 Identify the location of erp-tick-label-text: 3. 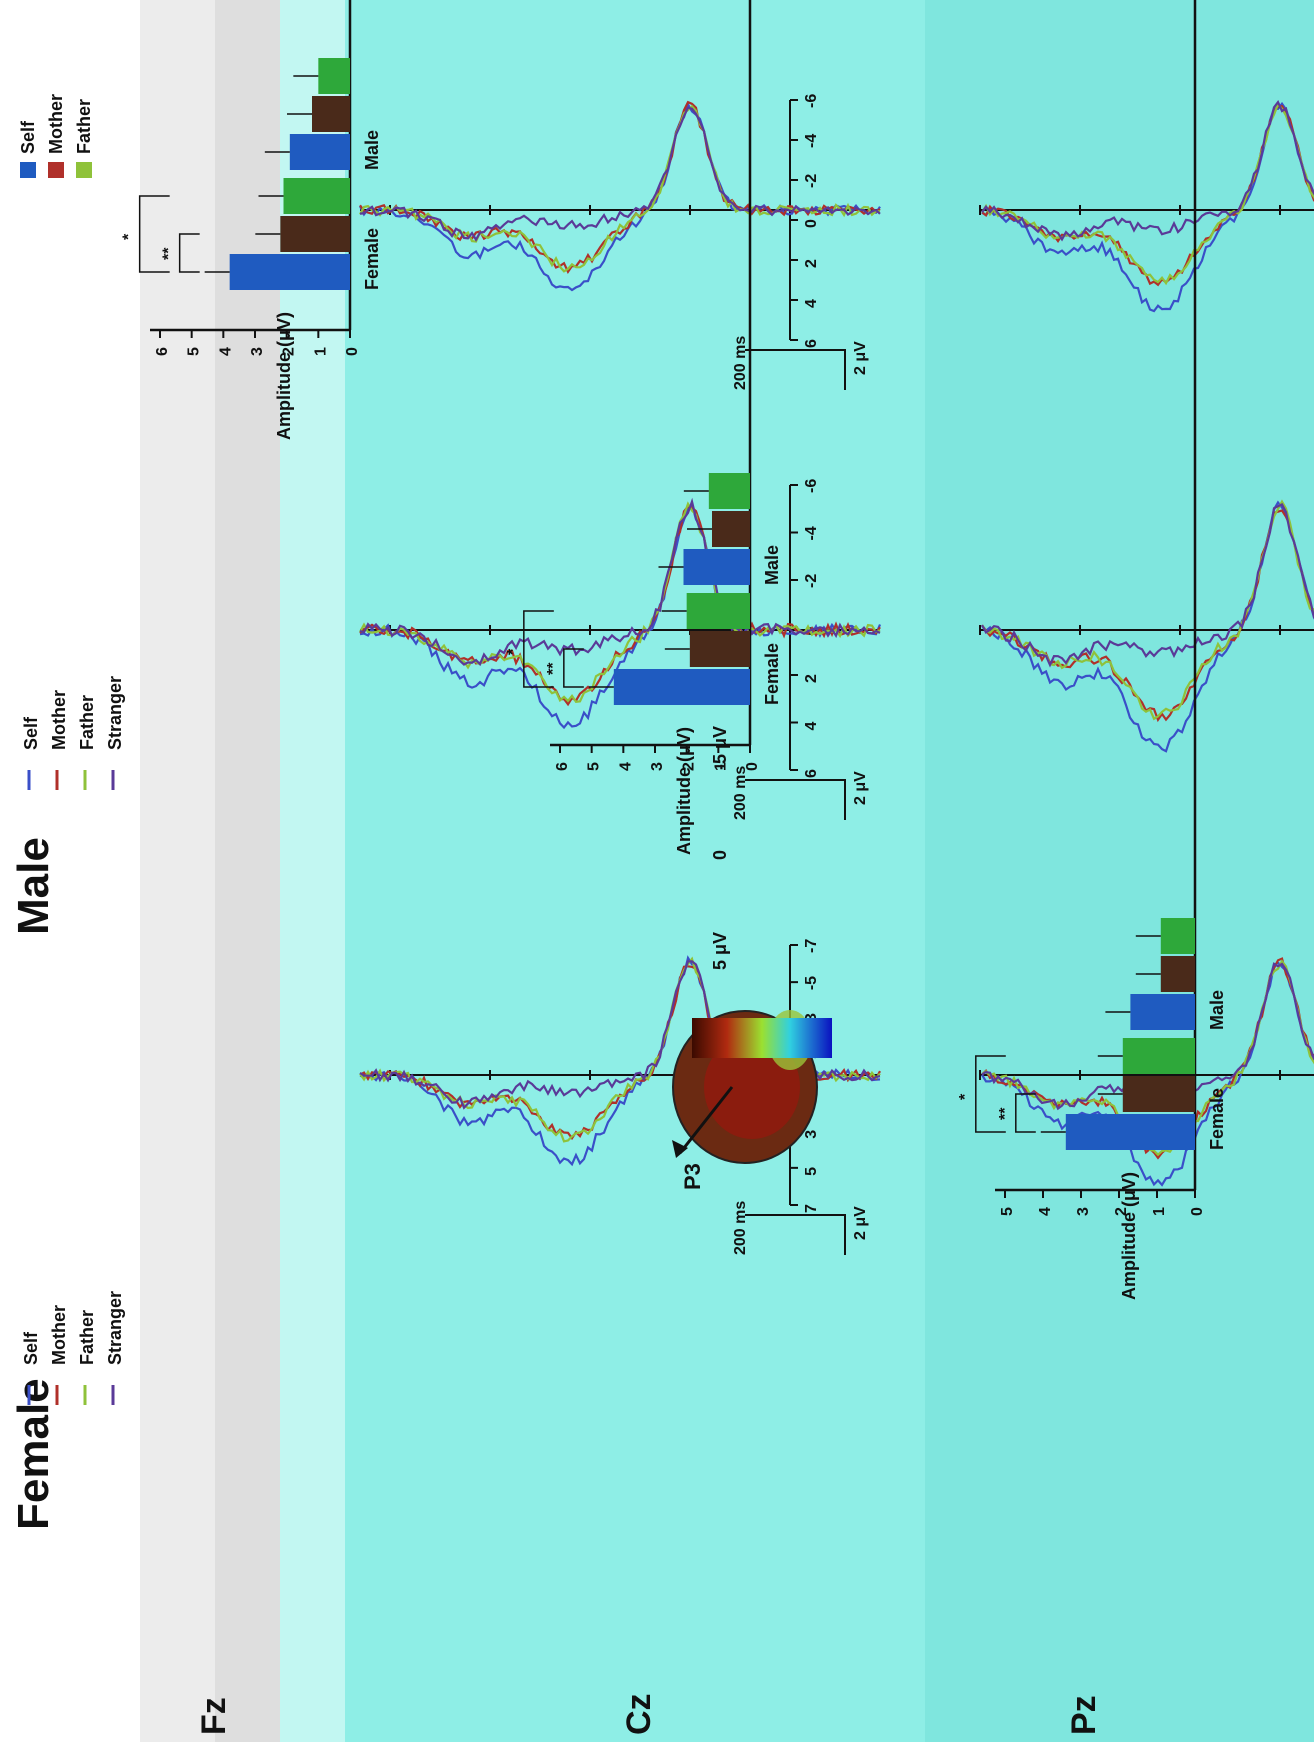
(811, 1134).